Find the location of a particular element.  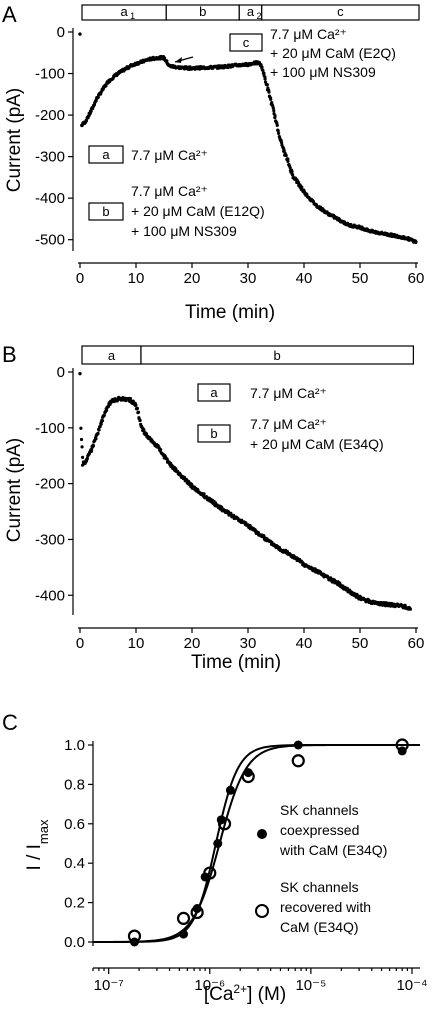

y-tick-label: 0.8 is located at coordinates (74, 784).